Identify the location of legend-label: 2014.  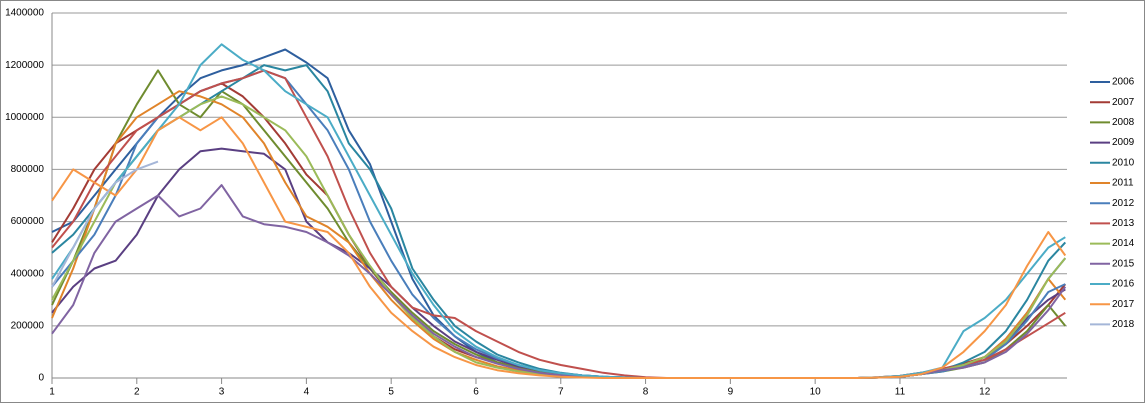
(1123, 243).